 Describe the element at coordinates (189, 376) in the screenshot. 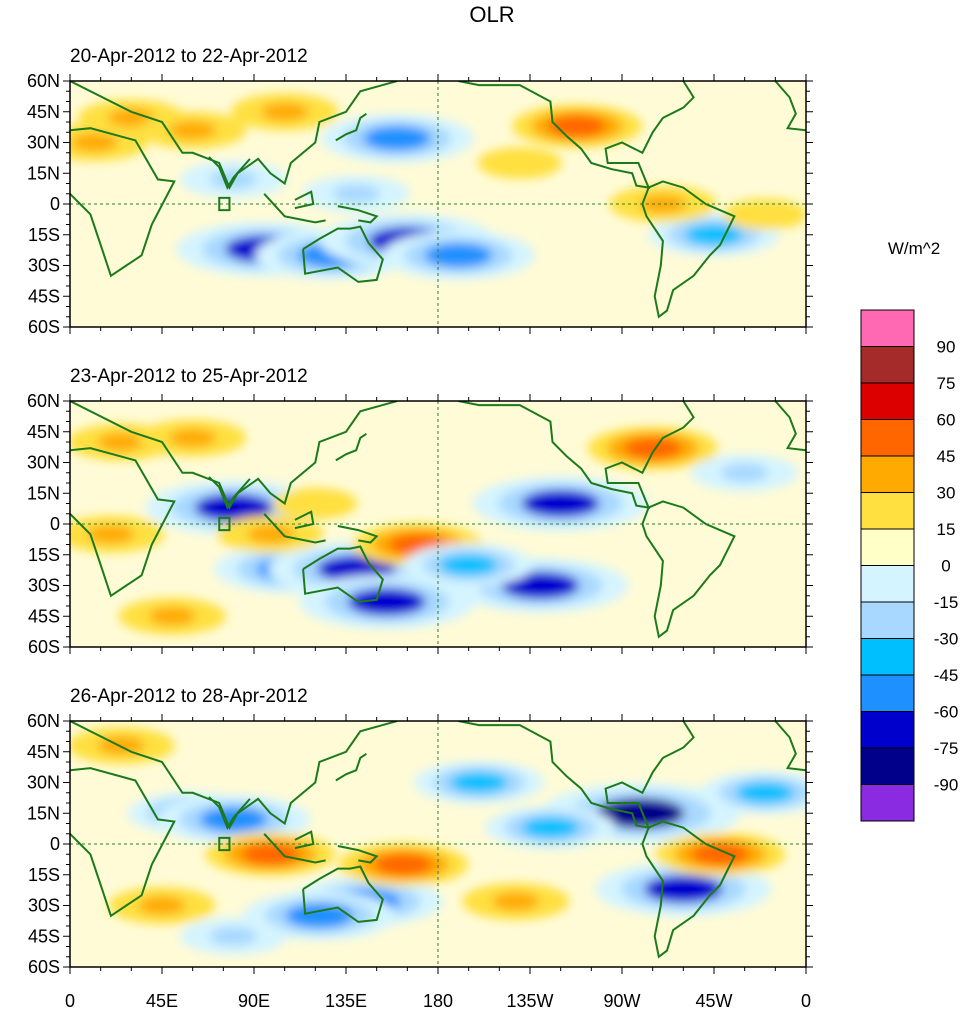

I see `panel-2-date-range: 23-Apr-2012 to 25-Apr-2012` at that location.